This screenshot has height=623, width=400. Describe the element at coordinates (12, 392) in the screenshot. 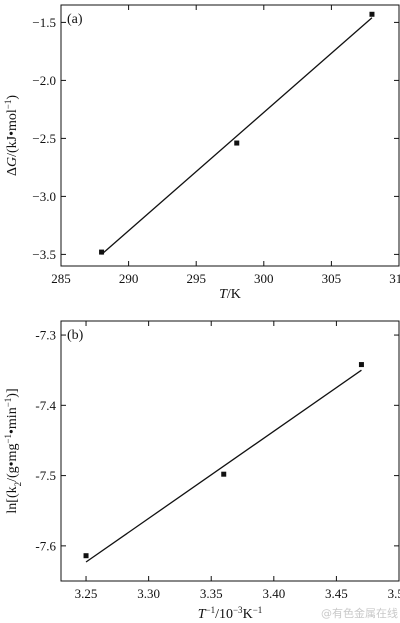

I see `axis-label-part: )]` at that location.